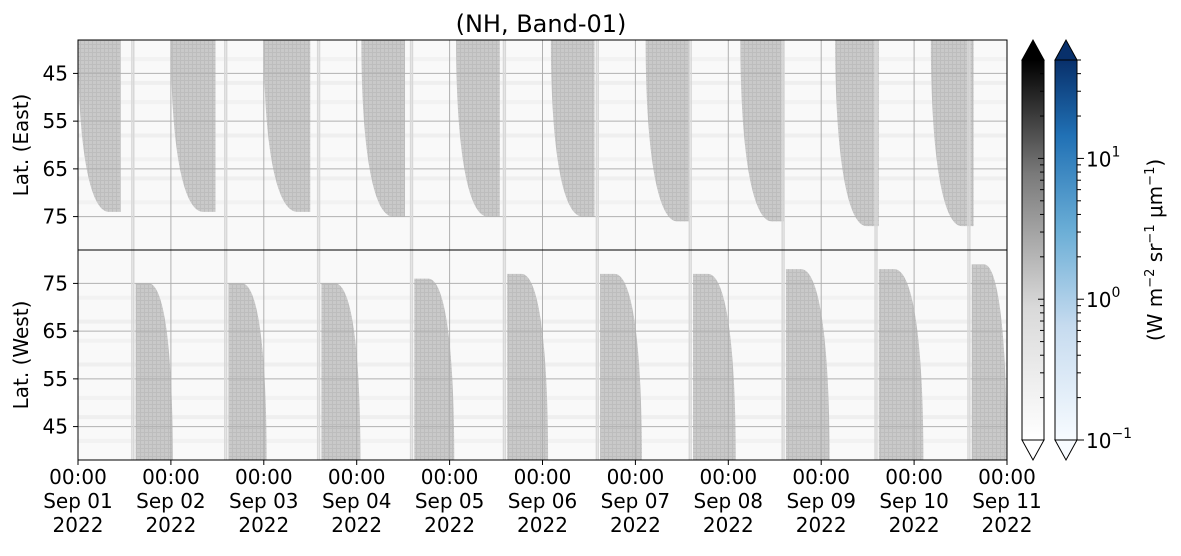 The image size is (1181, 556). What do you see at coordinates (914, 501) in the screenshot?
I see `xtick-label: 00:00 Sep 10 2022` at bounding box center [914, 501].